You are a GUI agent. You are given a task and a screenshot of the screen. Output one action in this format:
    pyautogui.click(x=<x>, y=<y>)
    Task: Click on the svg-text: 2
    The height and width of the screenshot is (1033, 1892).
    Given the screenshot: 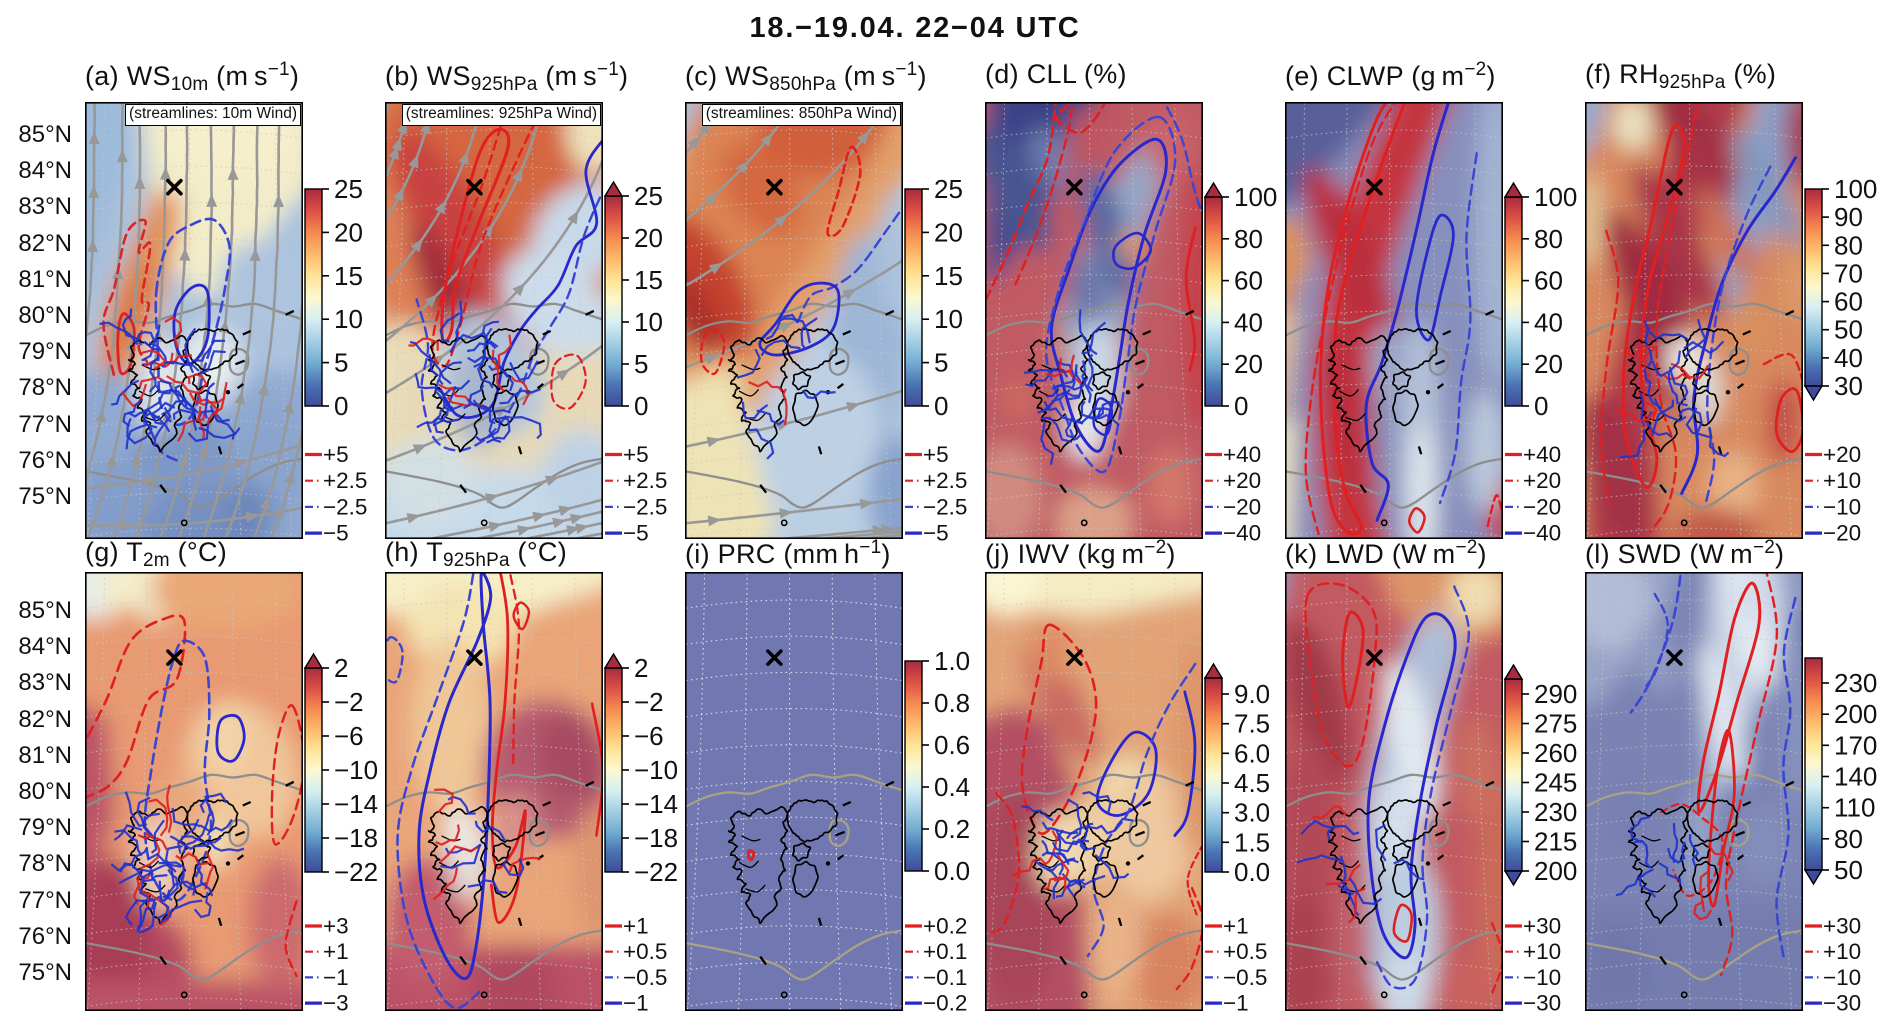 What is the action you would take?
    pyautogui.click(x=641, y=668)
    